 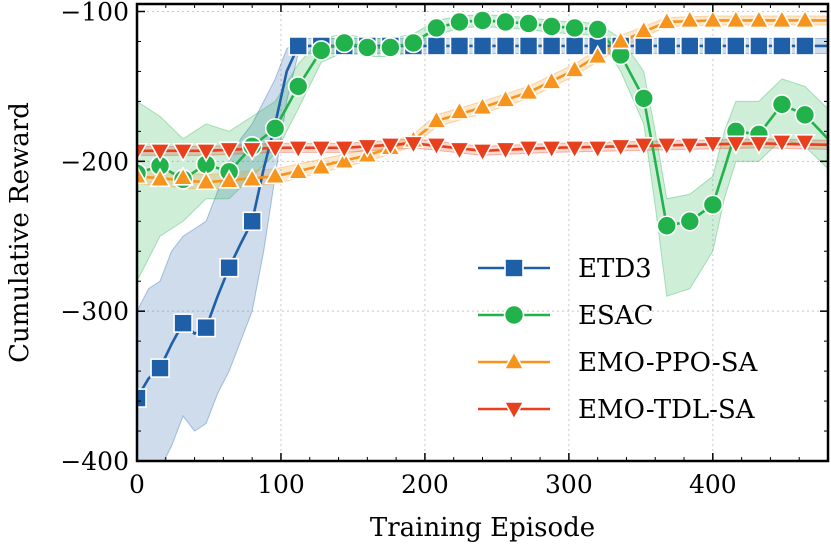 What do you see at coordinates (94, 161) in the screenshot?
I see `y-tick-label: −200` at bounding box center [94, 161].